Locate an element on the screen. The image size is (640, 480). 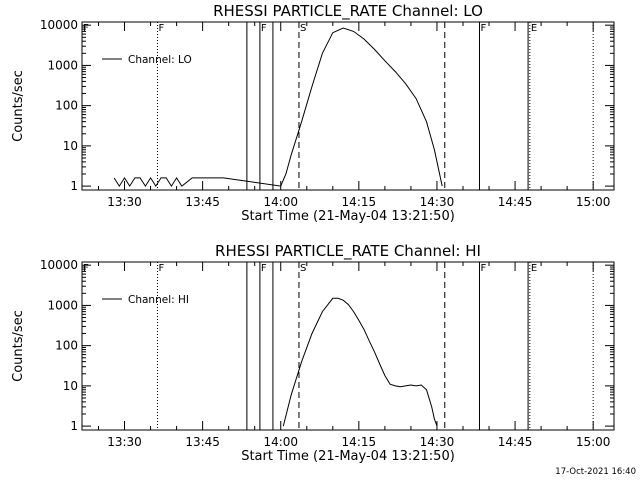
legend-label: Channel: HI is located at coordinates (158, 300).